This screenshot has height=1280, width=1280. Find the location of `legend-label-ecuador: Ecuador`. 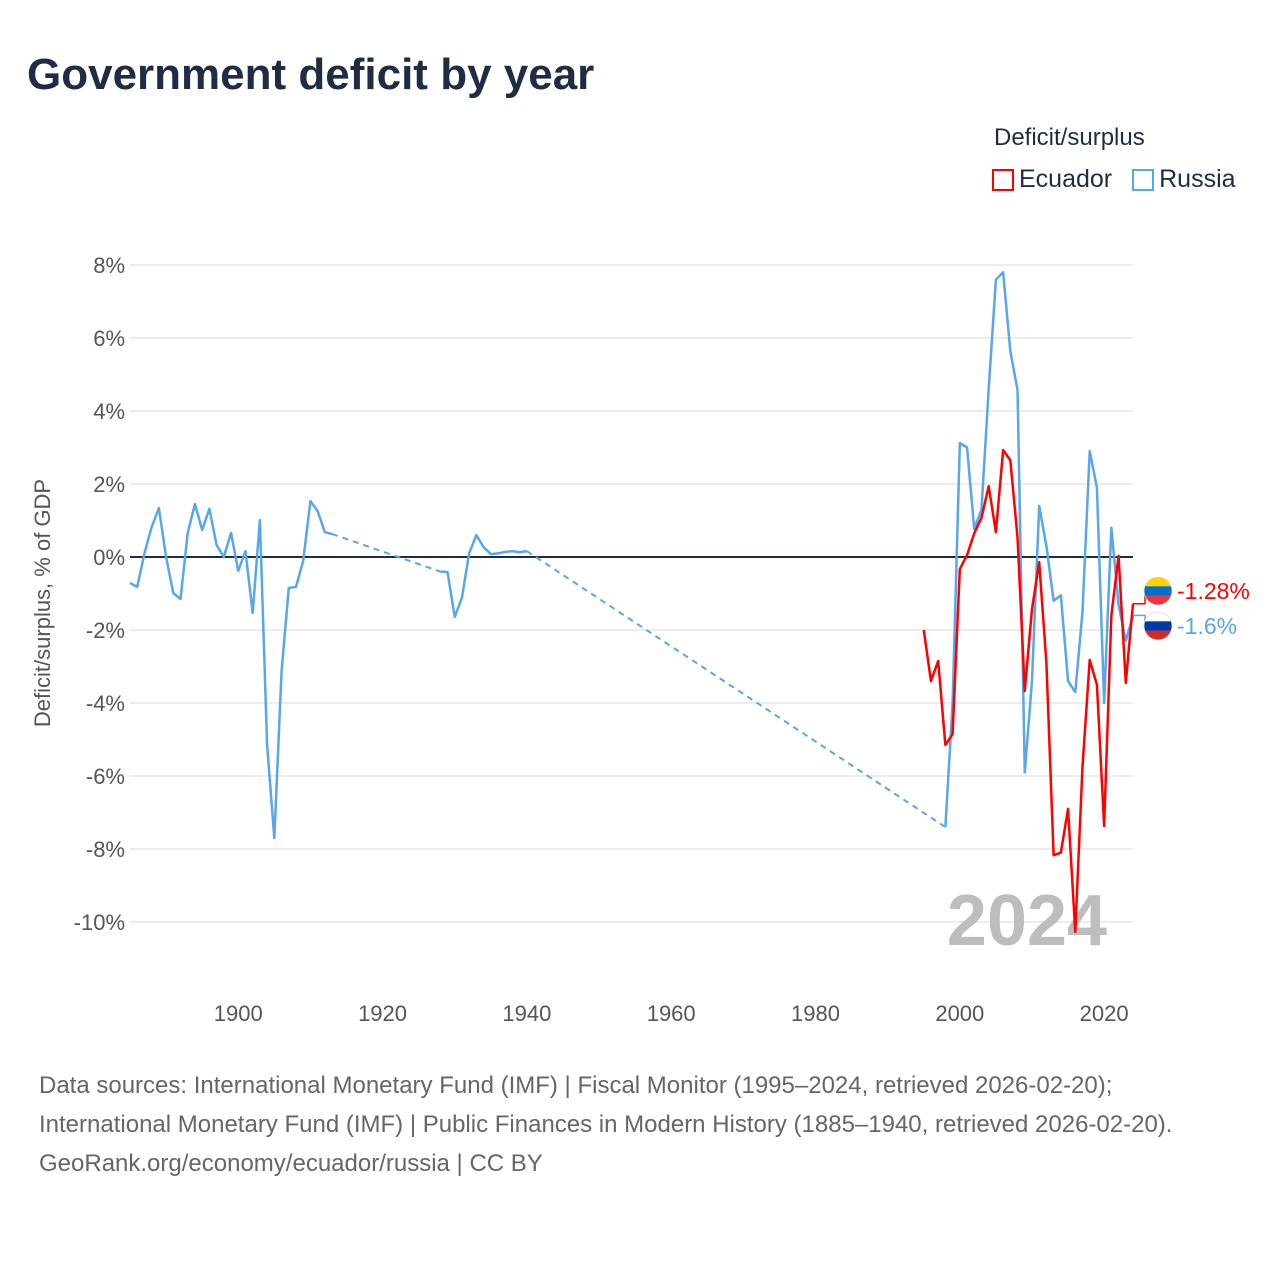

legend-label-ecuador: Ecuador is located at coordinates (1066, 179).